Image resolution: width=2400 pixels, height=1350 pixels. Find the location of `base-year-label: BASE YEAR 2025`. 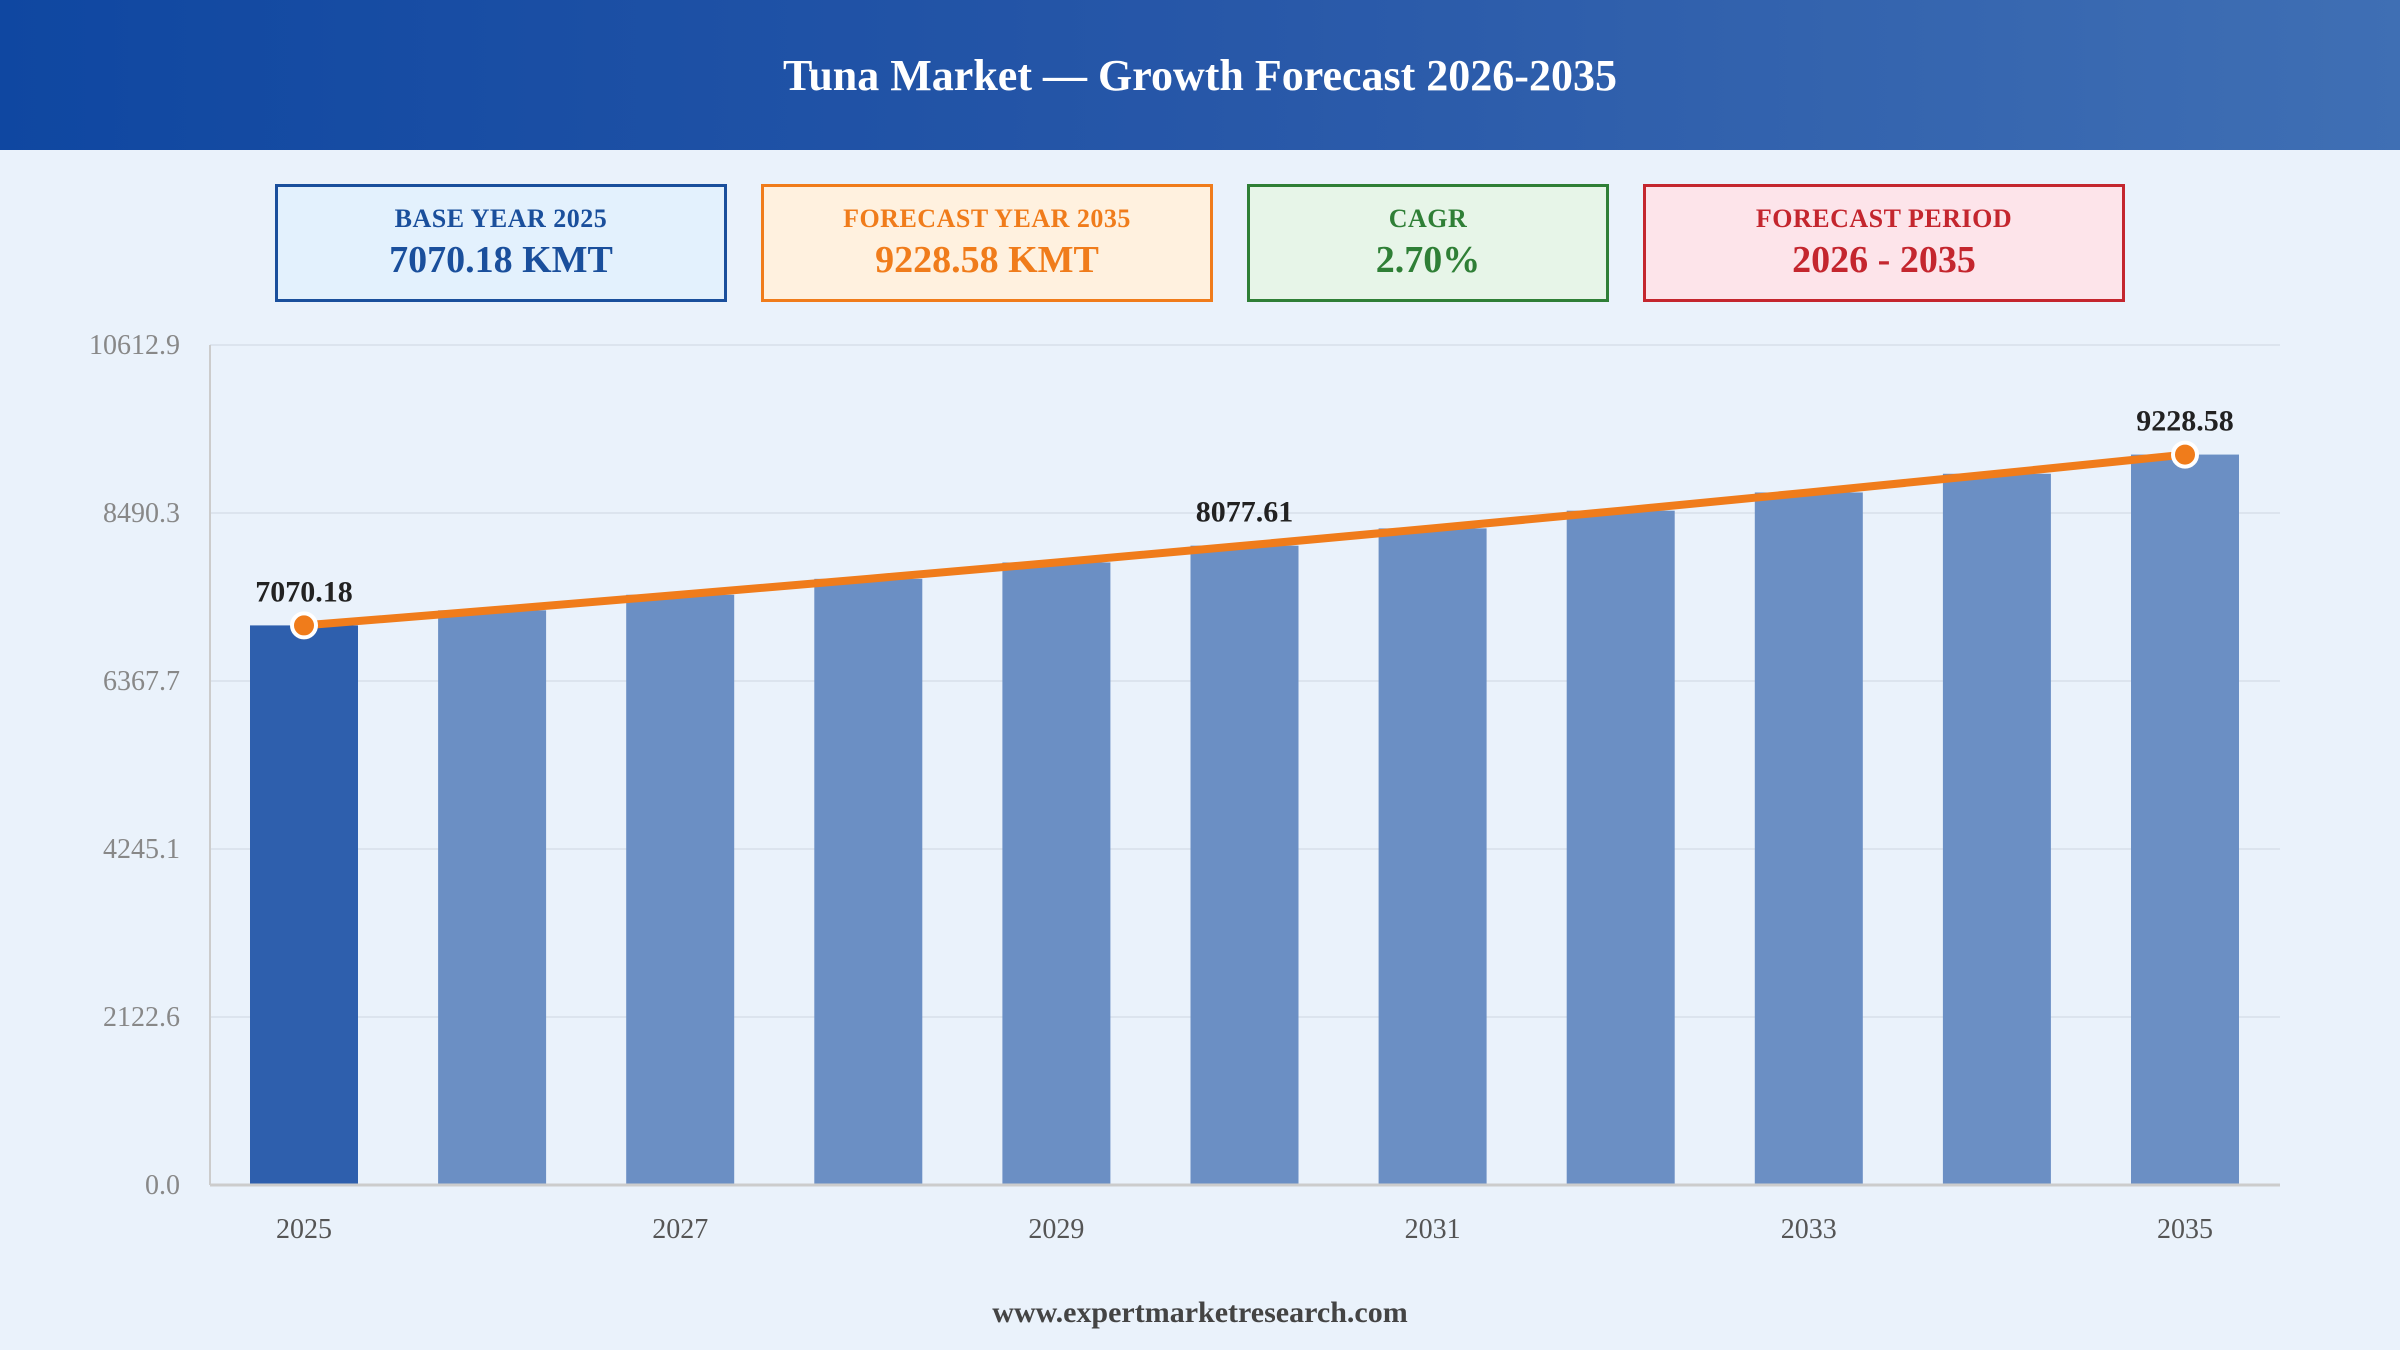

base-year-label: BASE YEAR 2025 is located at coordinates (501, 218).